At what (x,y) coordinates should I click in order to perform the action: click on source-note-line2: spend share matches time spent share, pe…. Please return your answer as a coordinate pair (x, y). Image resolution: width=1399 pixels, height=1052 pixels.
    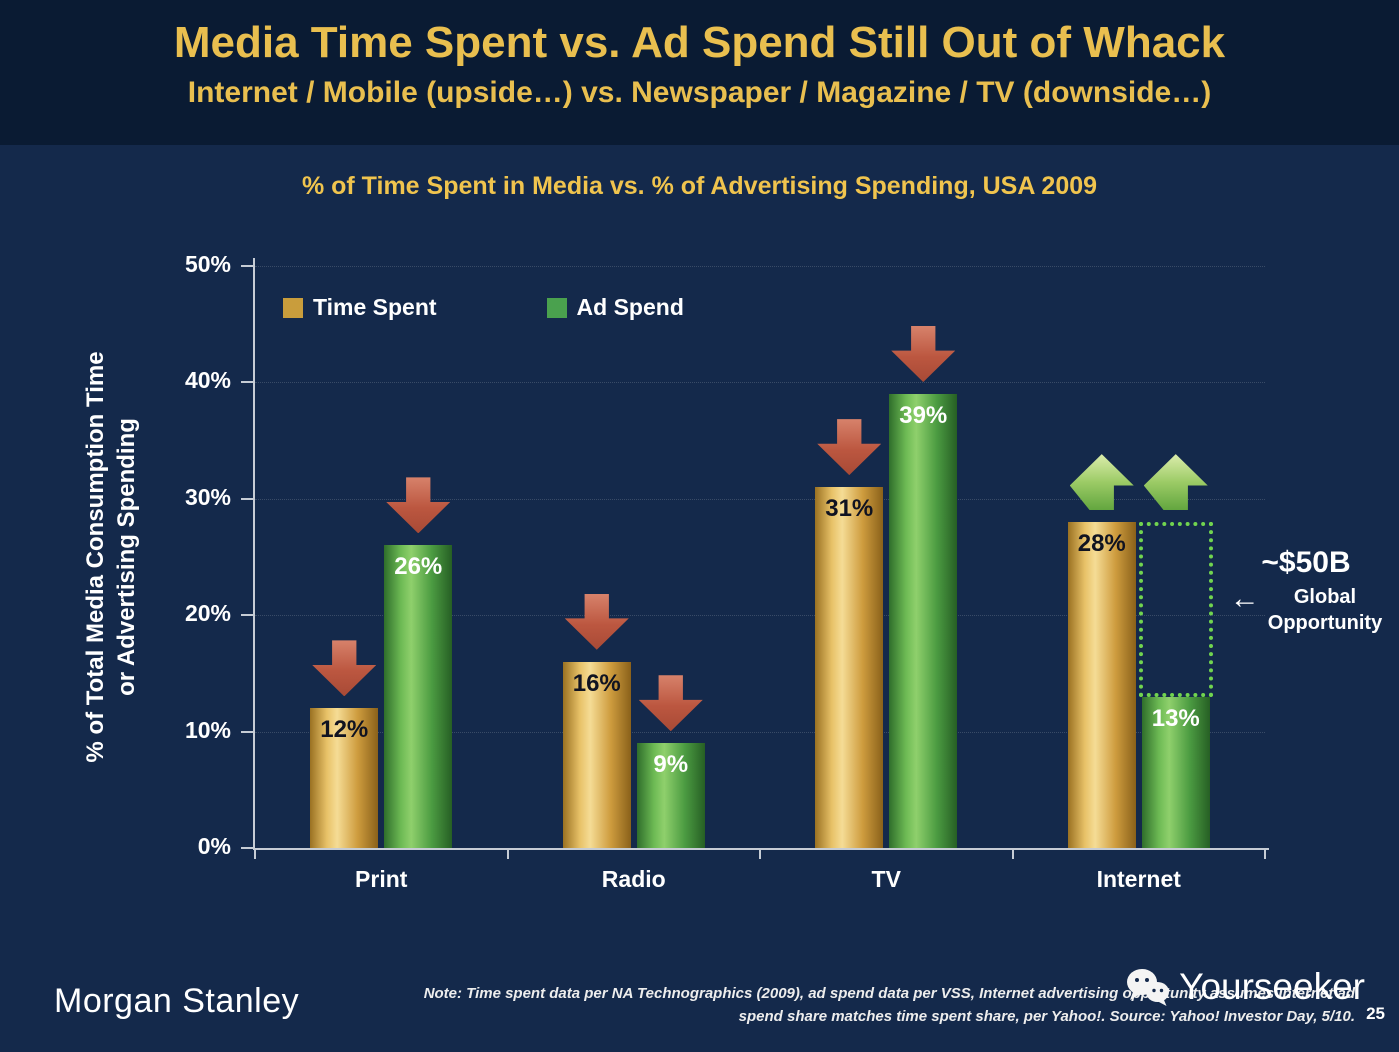
    Looking at the image, I should click on (1046, 1016).